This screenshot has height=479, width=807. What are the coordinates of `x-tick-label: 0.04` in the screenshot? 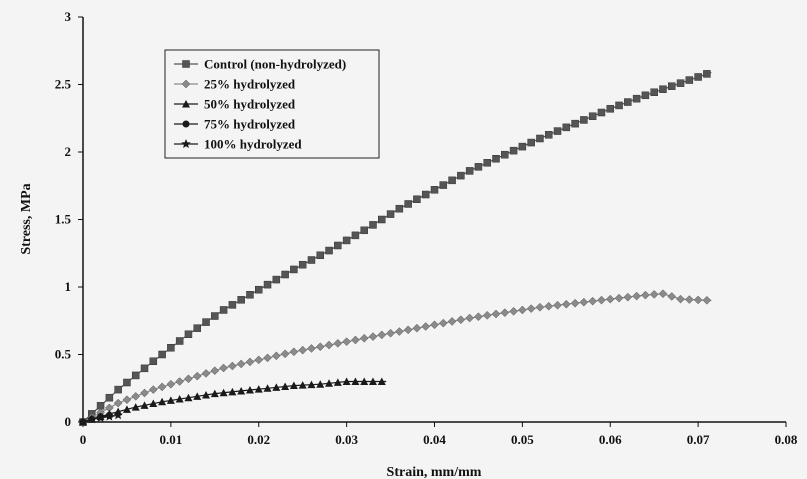 It's located at (434, 439).